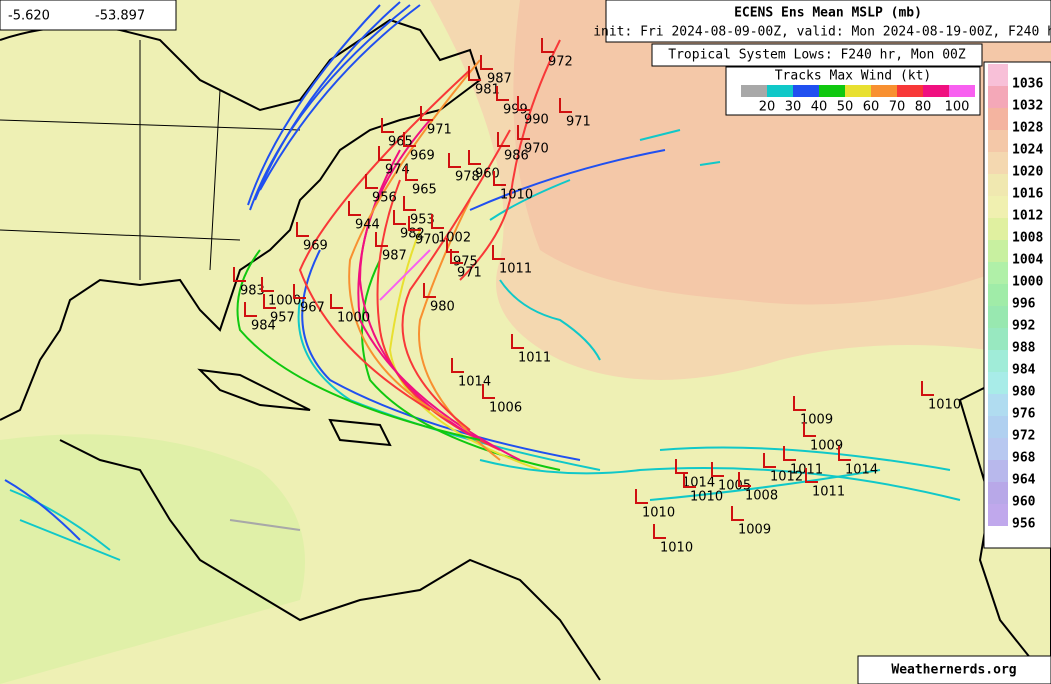 The height and width of the screenshot is (684, 1051). What do you see at coordinates (384, 198) in the screenshot?
I see `low-label: 956` at bounding box center [384, 198].